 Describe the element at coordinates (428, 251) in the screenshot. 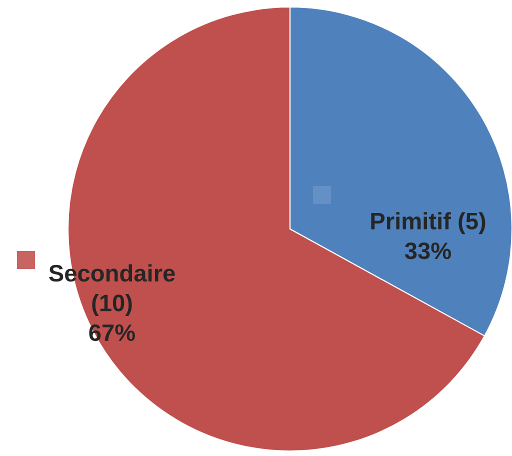

I see `data-label: 33%` at that location.